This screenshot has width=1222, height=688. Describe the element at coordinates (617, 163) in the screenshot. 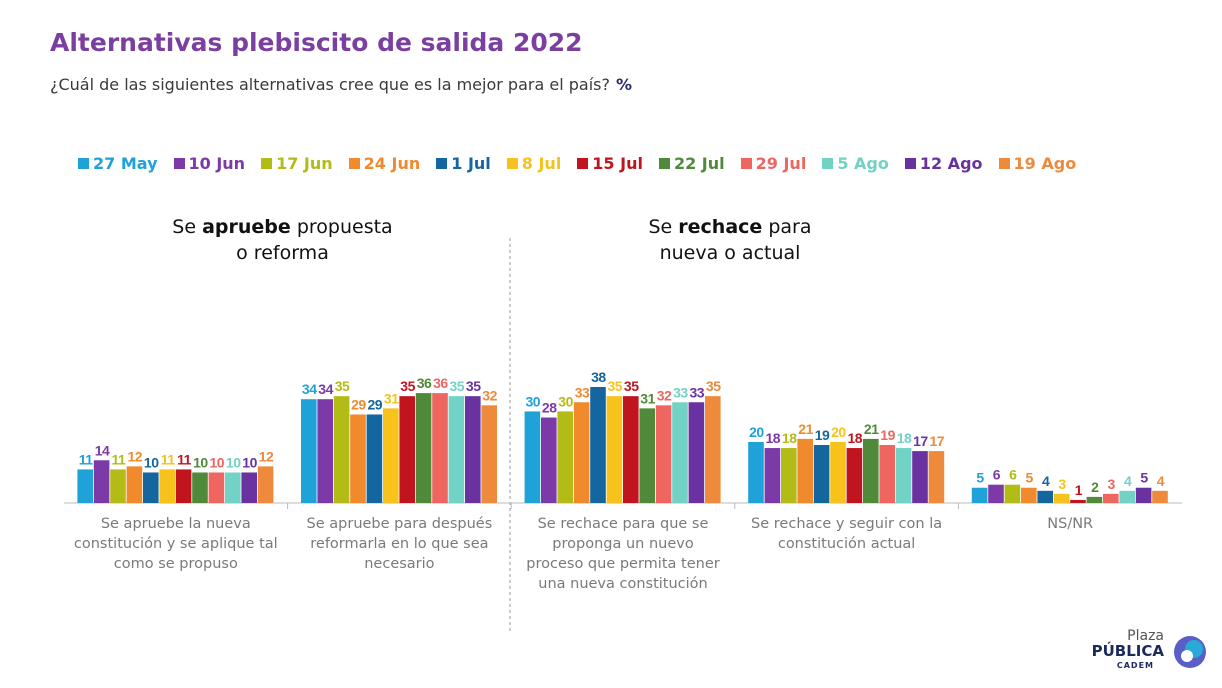

I see `legend-label: 15 Jul` at that location.